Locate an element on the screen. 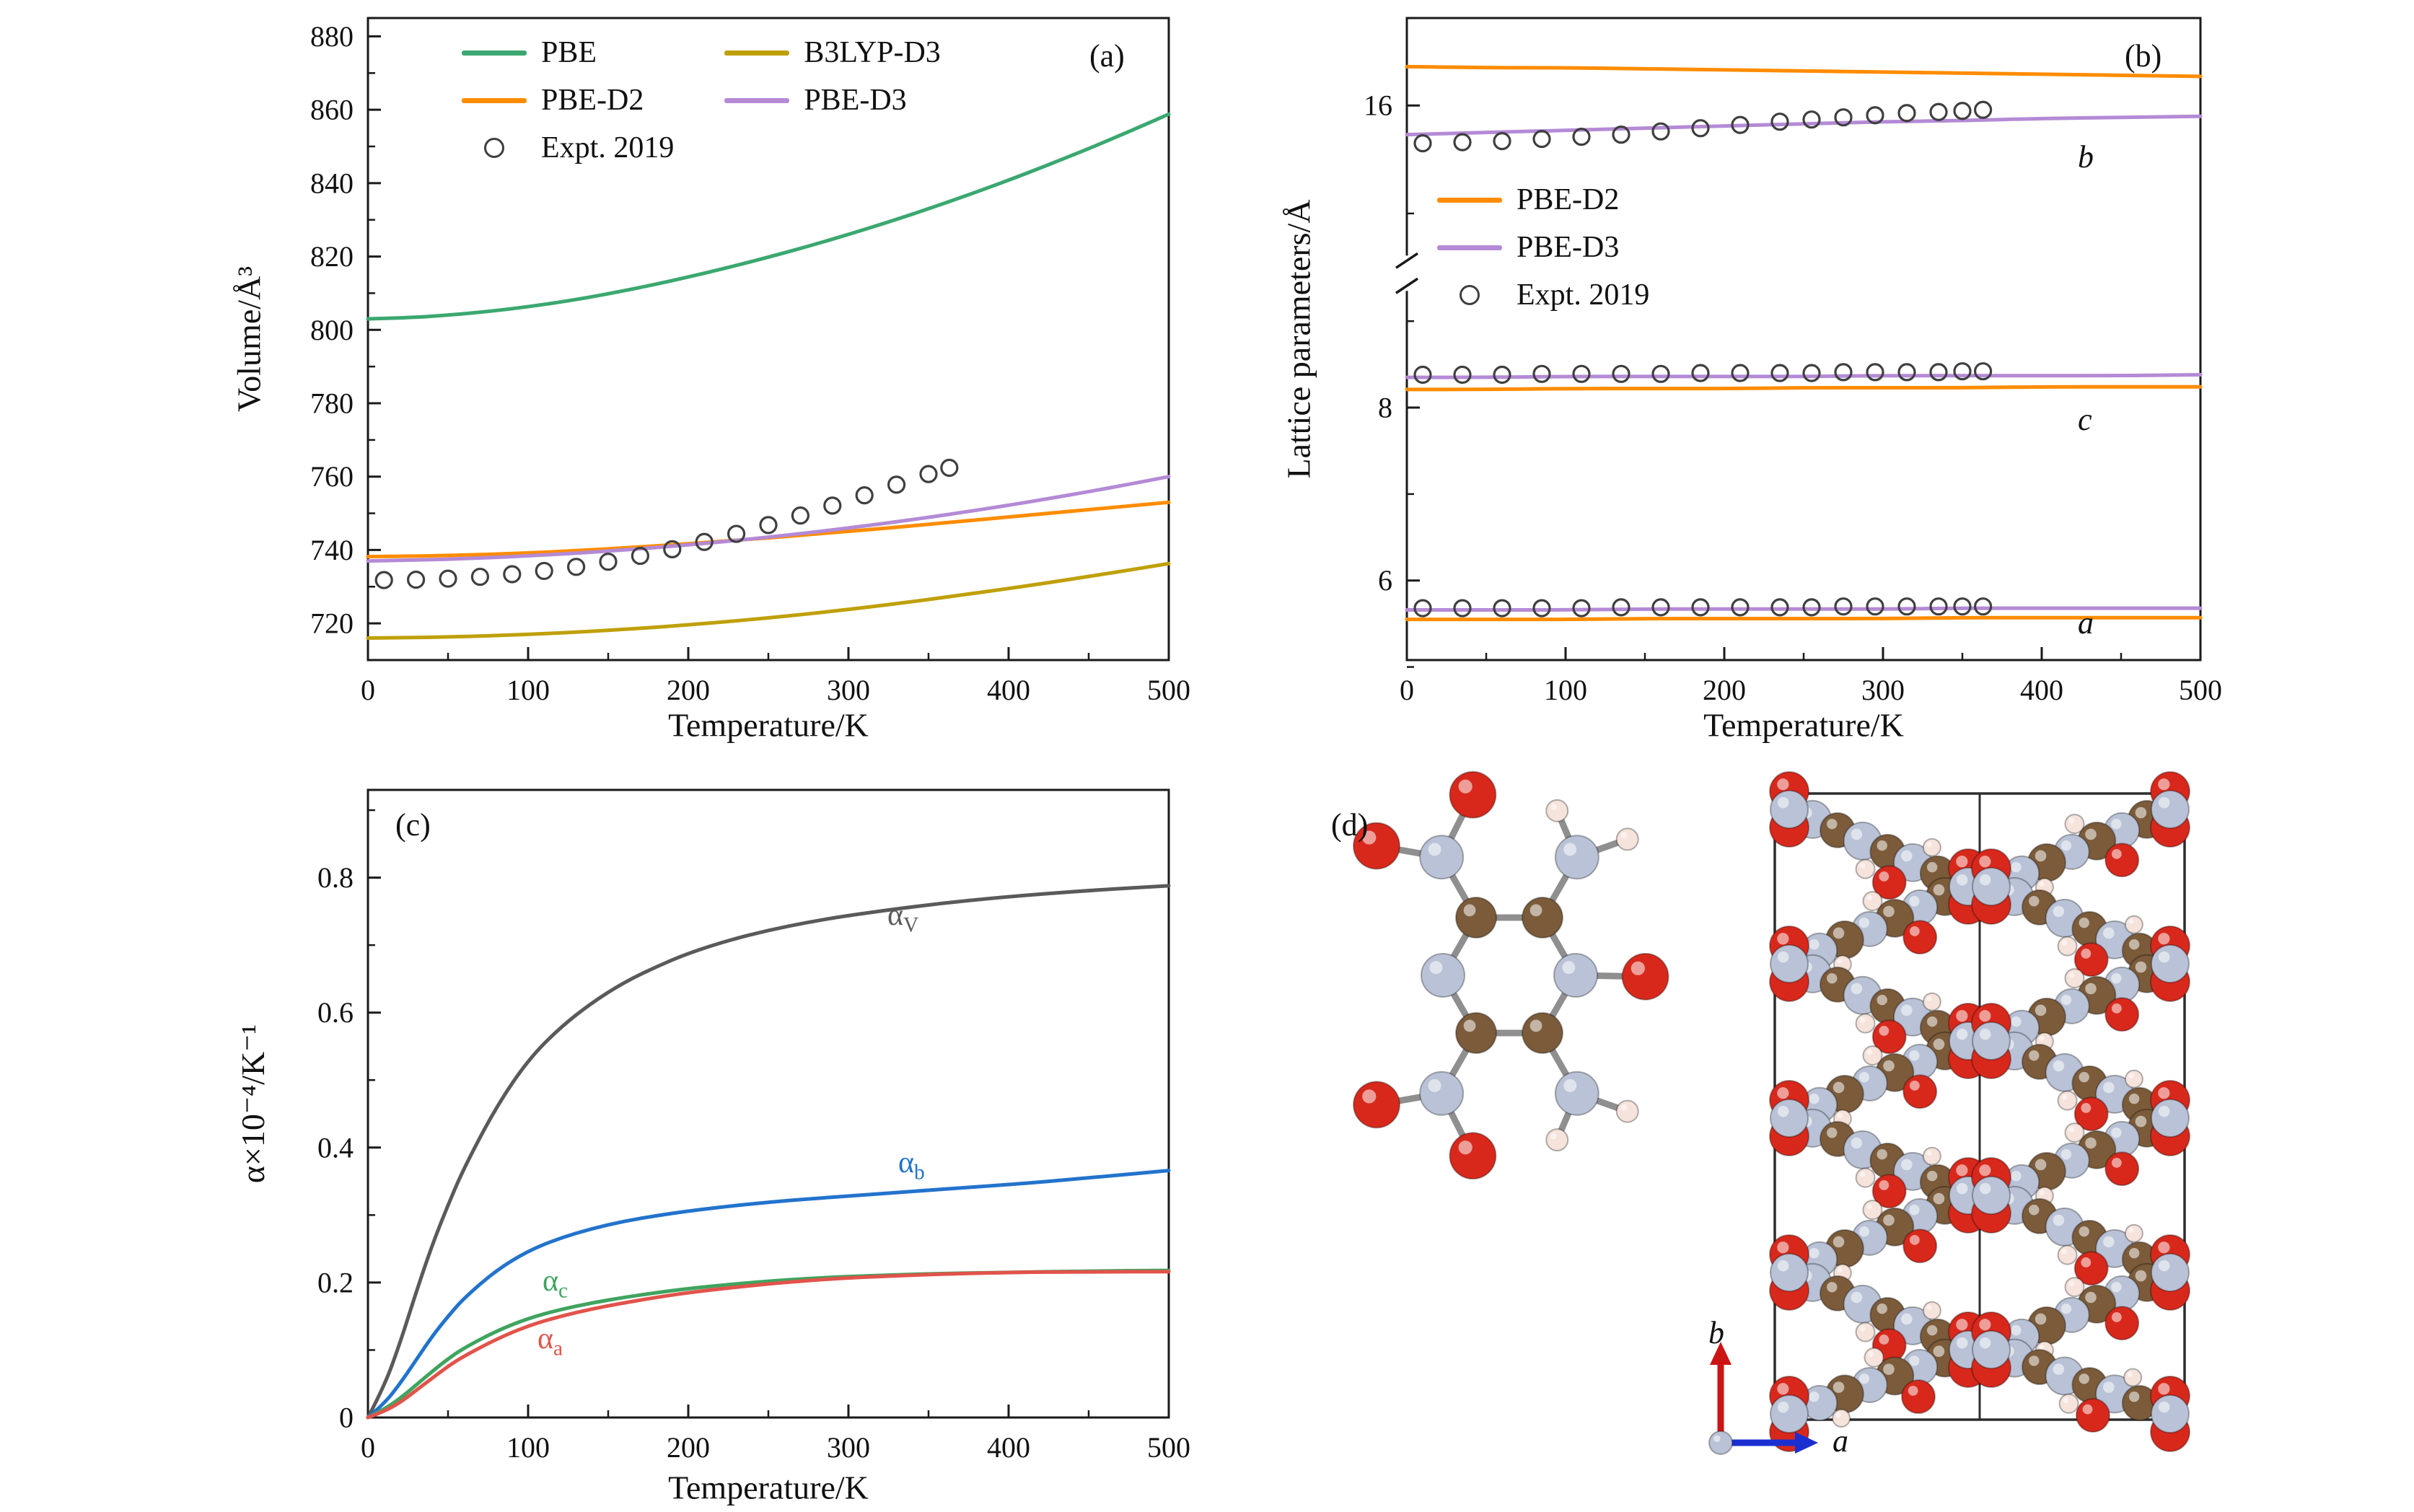 The width and height of the screenshot is (2414, 1512). alpha-b-label: αb is located at coordinates (911, 1165).